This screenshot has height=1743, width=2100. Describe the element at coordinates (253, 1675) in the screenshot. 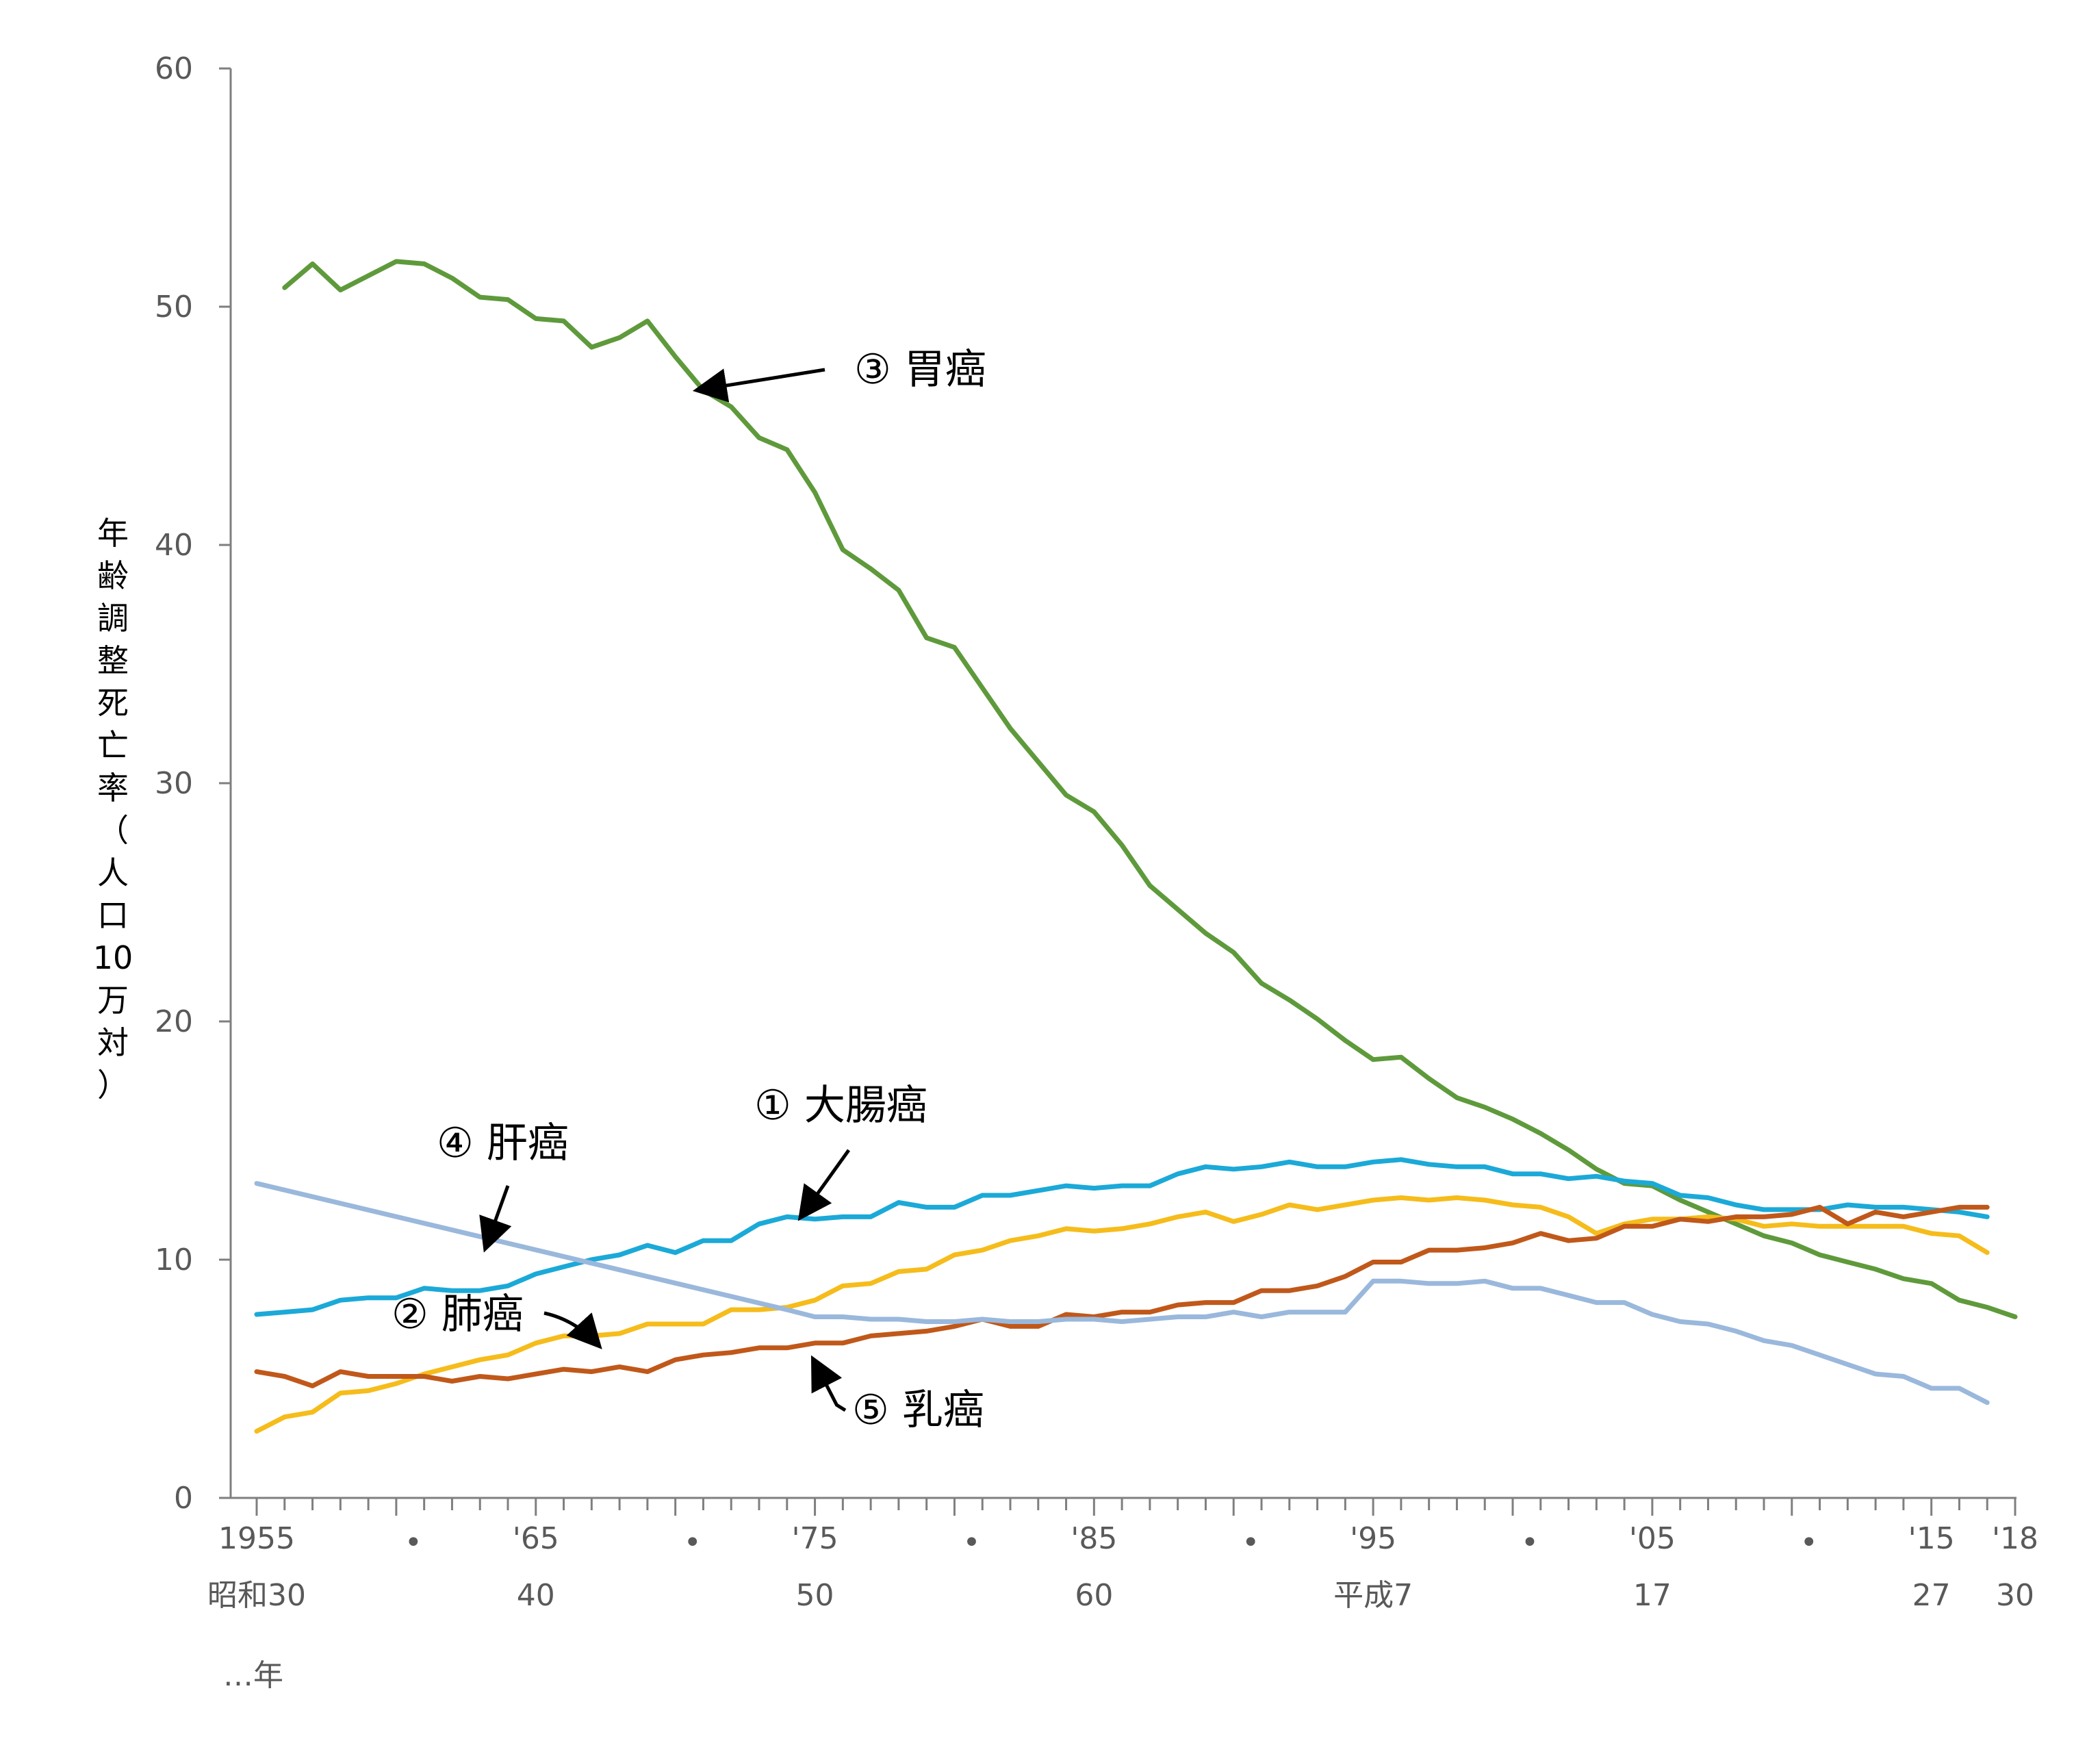

I see `year-unit-label: …年` at that location.